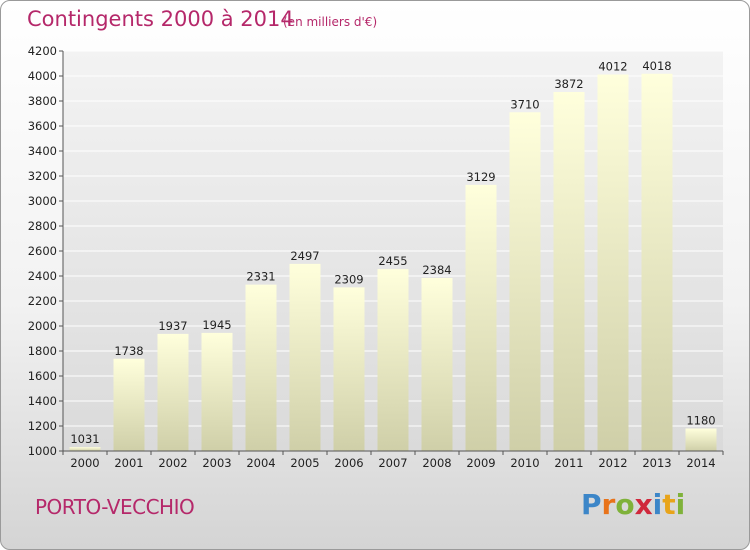 This screenshot has height=550, width=750. What do you see at coordinates (348, 279) in the screenshot?
I see `data-label: 2309` at bounding box center [348, 279].